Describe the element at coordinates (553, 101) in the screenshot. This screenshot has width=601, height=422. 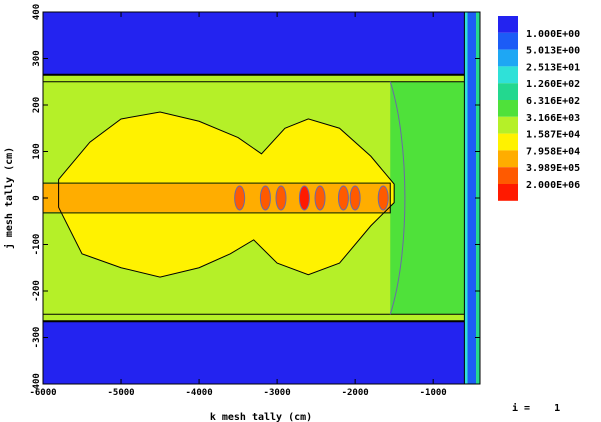
I see `legend-label: 6.316E+02` at that location.